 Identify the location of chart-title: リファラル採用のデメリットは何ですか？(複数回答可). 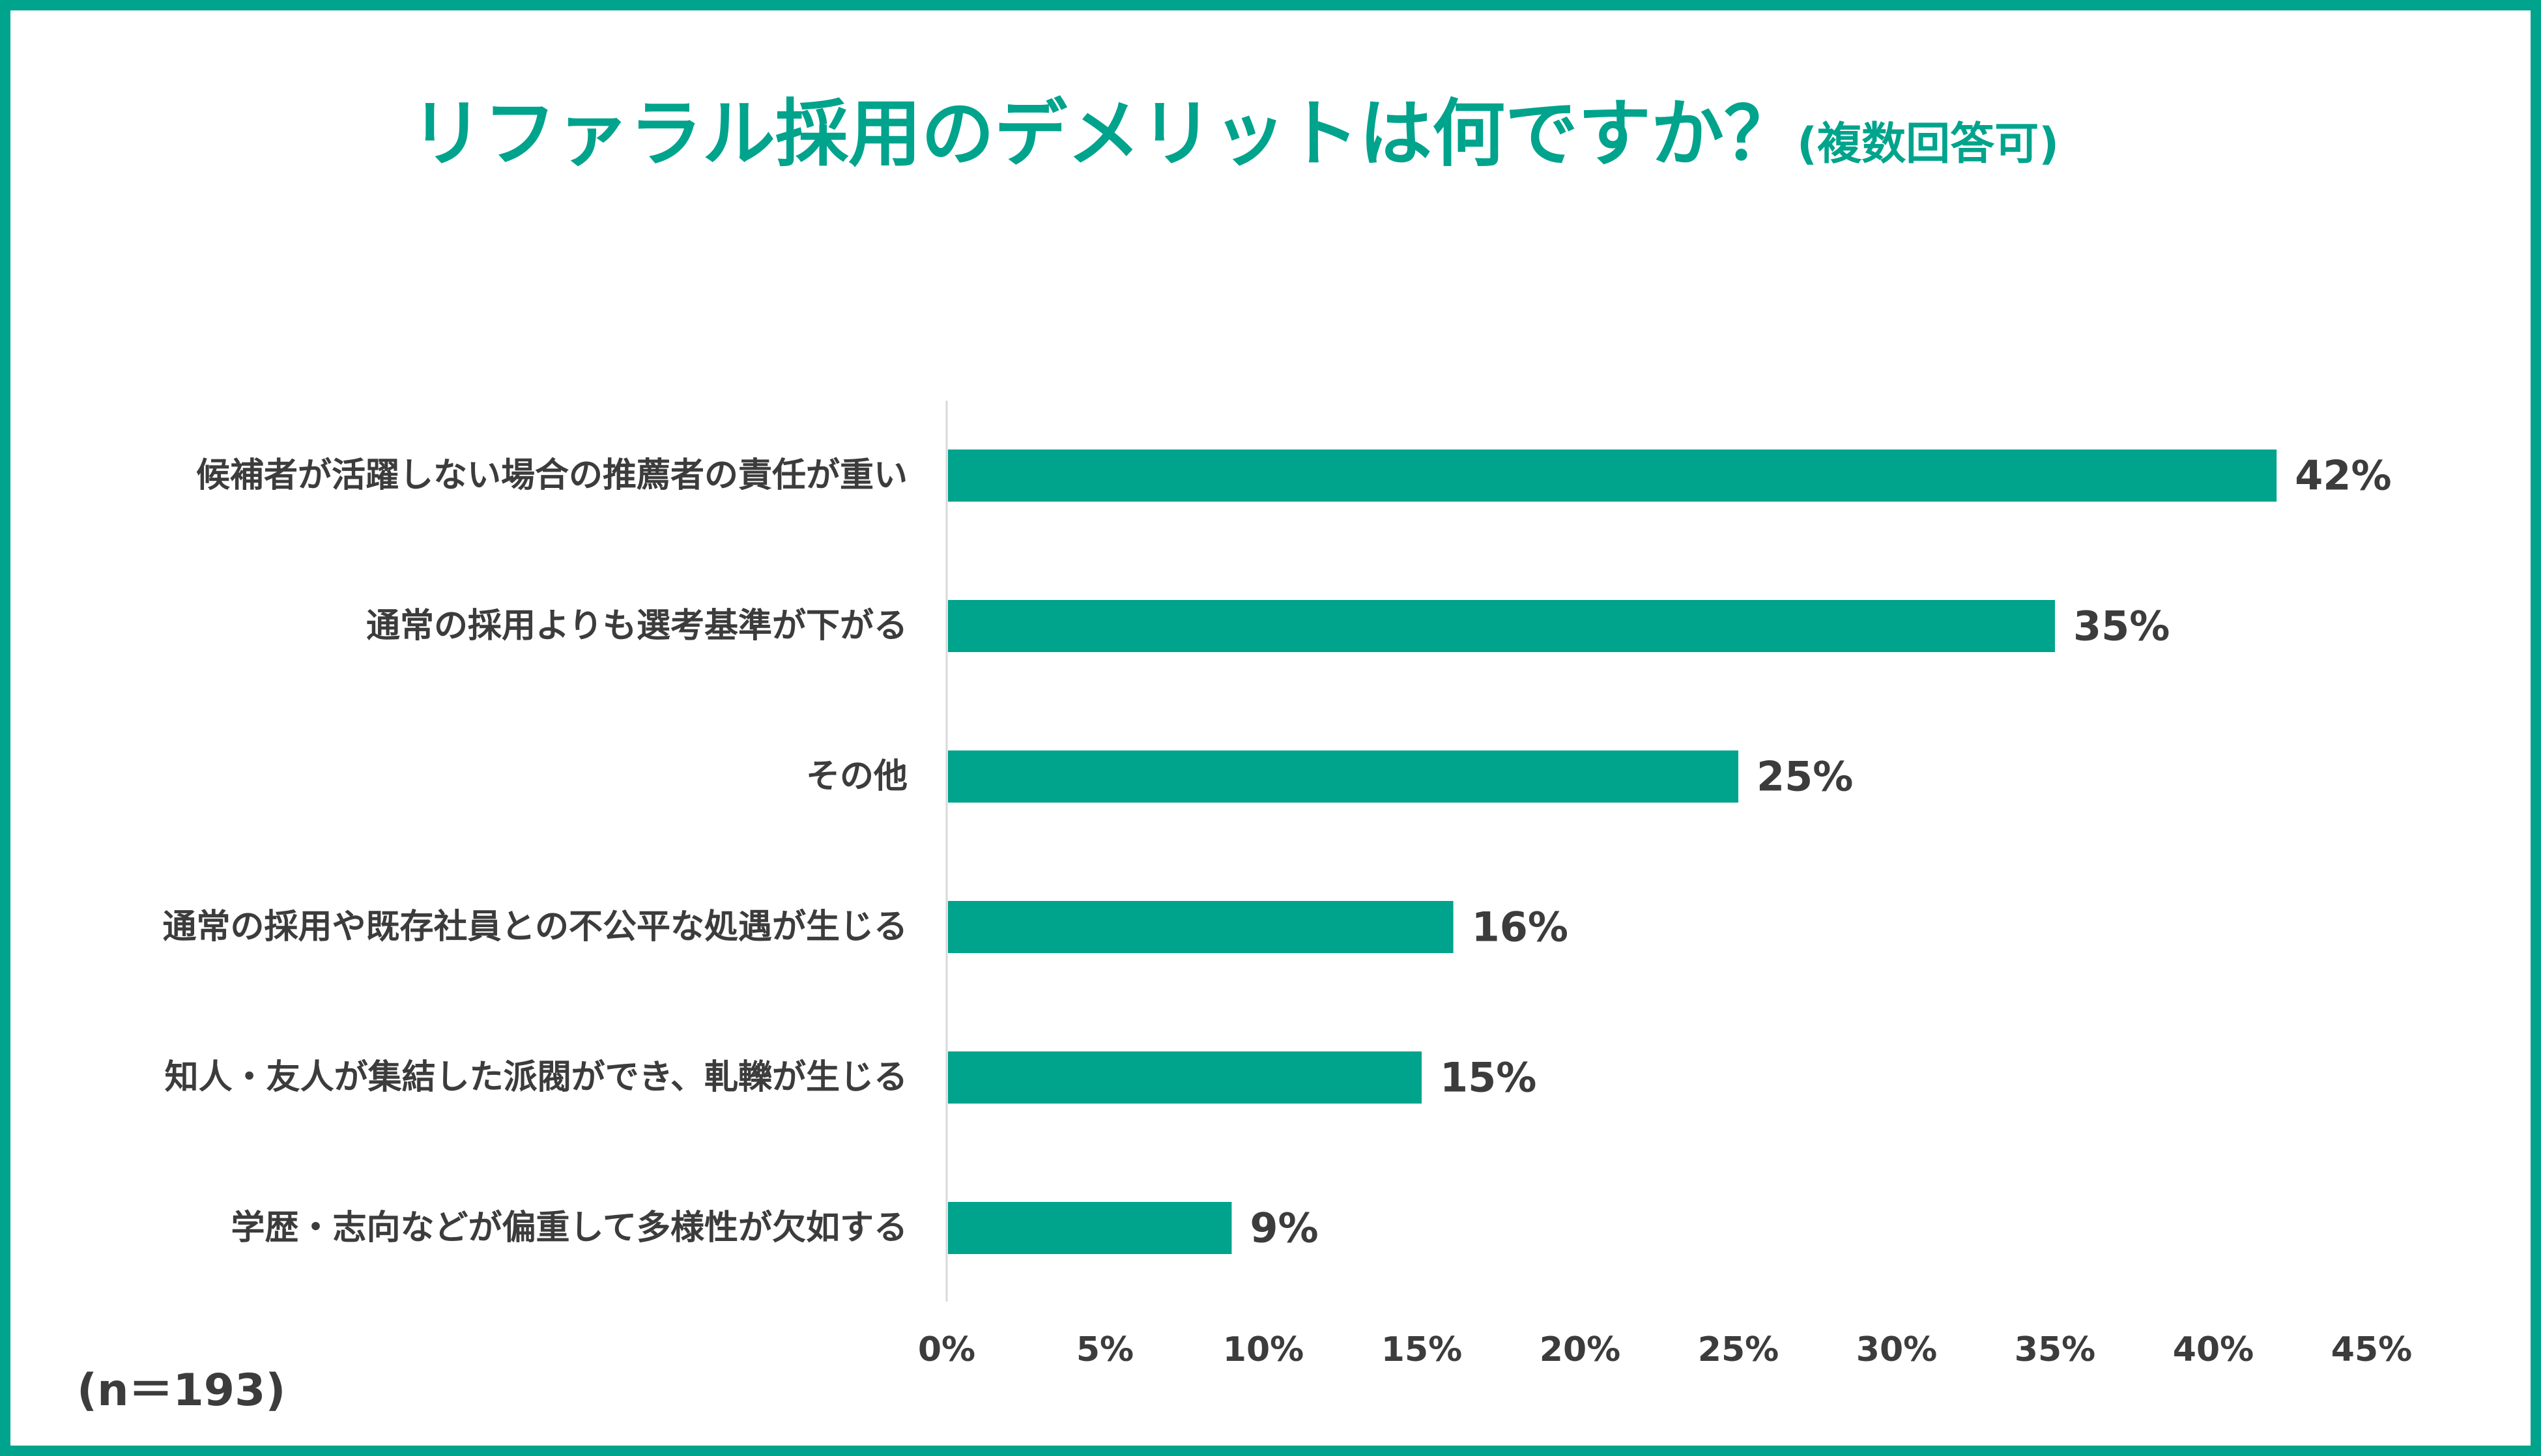
(1234, 134).